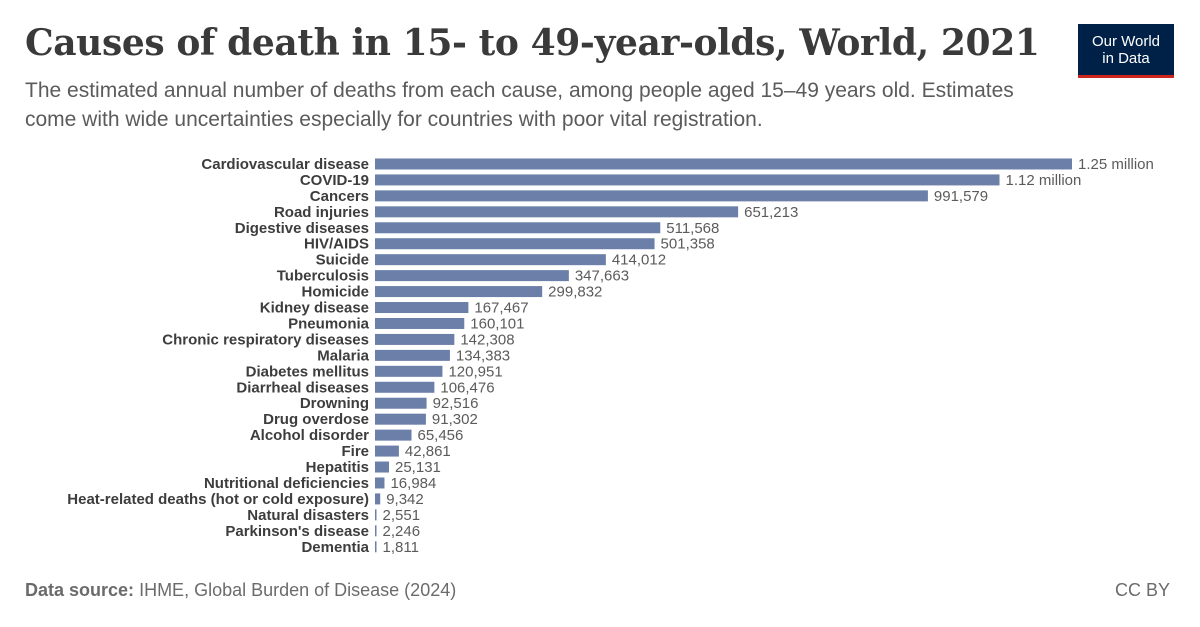  I want to click on category-label: Diabetes mellitus, so click(307, 371).